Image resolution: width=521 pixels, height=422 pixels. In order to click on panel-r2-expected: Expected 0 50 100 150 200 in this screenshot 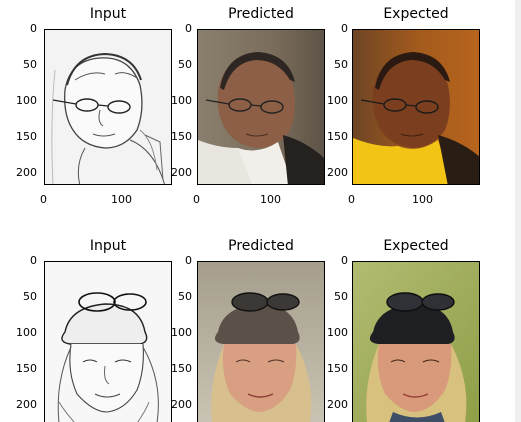, I will do `click(409, 327)`.